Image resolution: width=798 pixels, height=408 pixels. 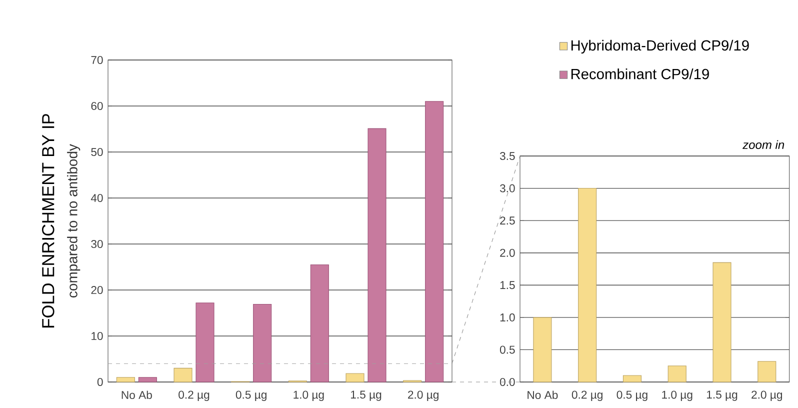 What do you see at coordinates (507, 350) in the screenshot?
I see `y-tick-label: 0.5` at bounding box center [507, 350].